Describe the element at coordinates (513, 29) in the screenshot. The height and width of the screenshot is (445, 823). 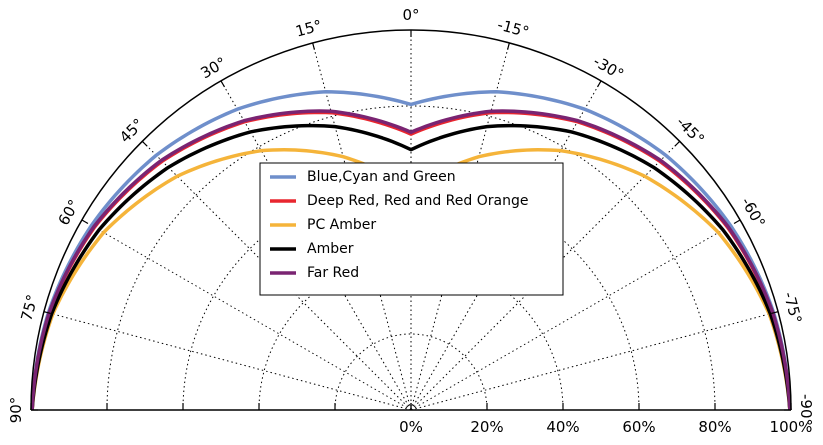
I see `angle-tick-label: -15°` at that location.